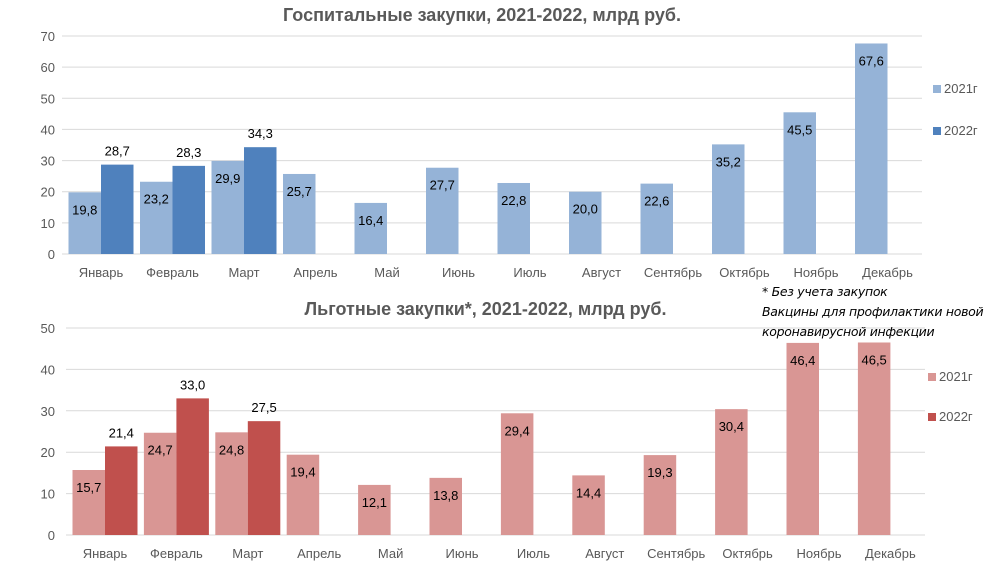 This screenshot has height=574, width=1007. What do you see at coordinates (458, 272) in the screenshot?
I see `chart1-xtick-label: Июнь` at bounding box center [458, 272].